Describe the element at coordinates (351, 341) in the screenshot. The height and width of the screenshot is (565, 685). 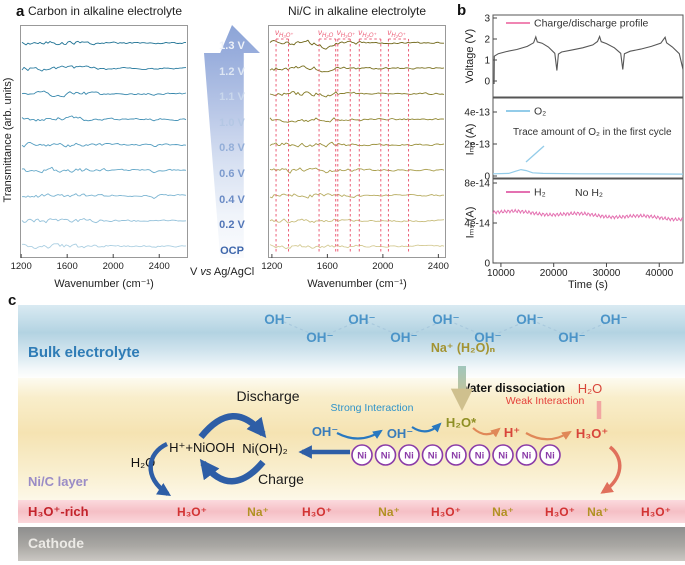
I see `bulk-electrolyte-band` at that location.